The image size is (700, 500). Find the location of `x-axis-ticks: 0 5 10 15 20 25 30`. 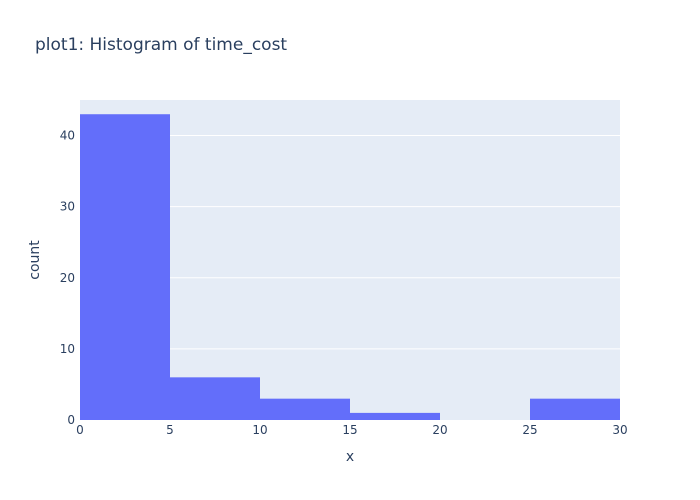

x-axis-ticks: 0 5 10 15 20 25 30 is located at coordinates (351, 430).